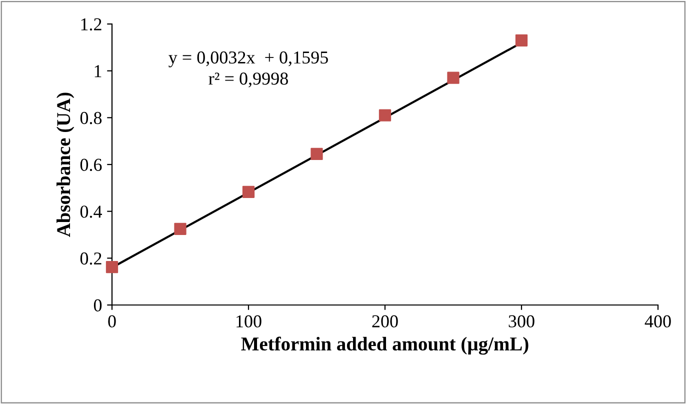 The image size is (687, 404). Describe the element at coordinates (384, 345) in the screenshot. I see `x-axis-title: Metformin added amount (µg/mL)` at that location.